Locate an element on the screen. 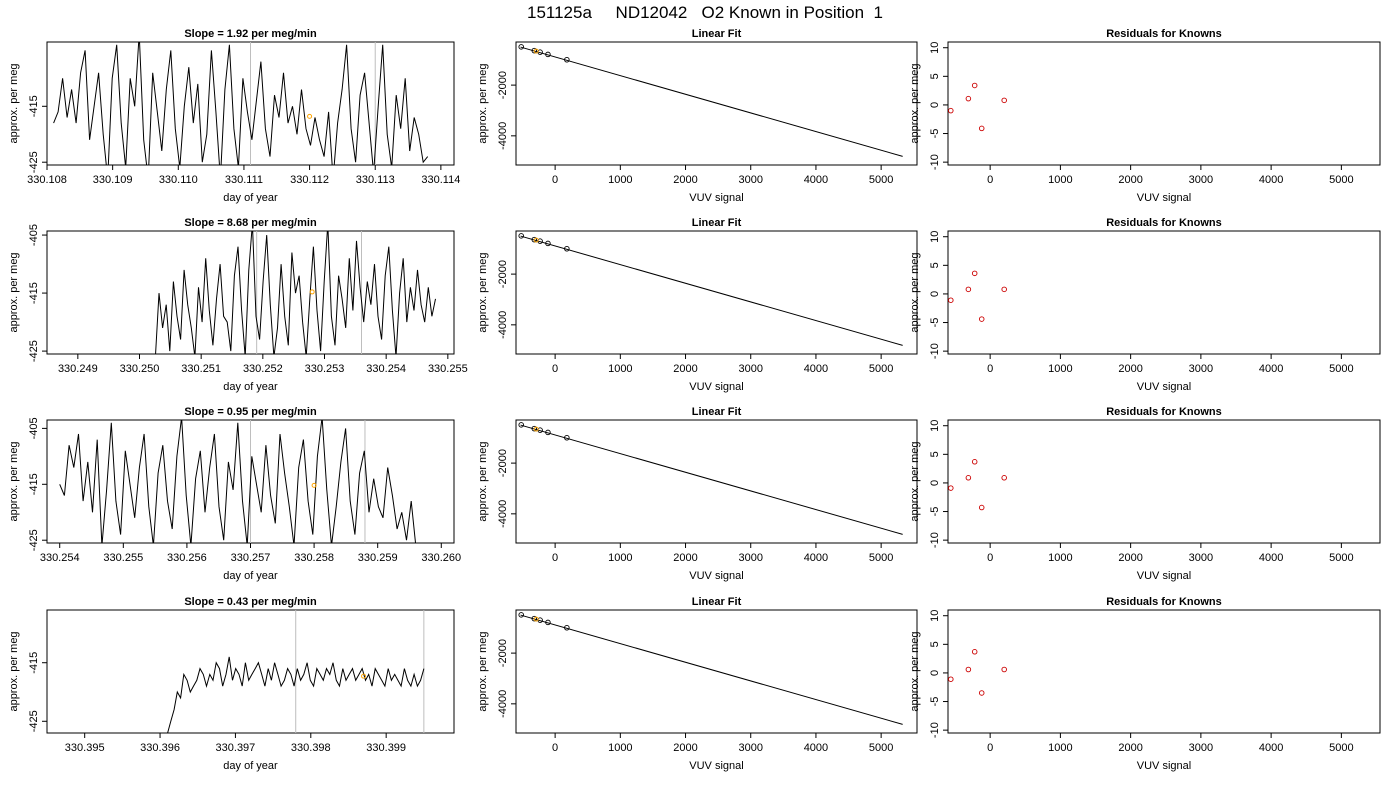  chart-6-x-axis-label: day of year is located at coordinates (250, 576).